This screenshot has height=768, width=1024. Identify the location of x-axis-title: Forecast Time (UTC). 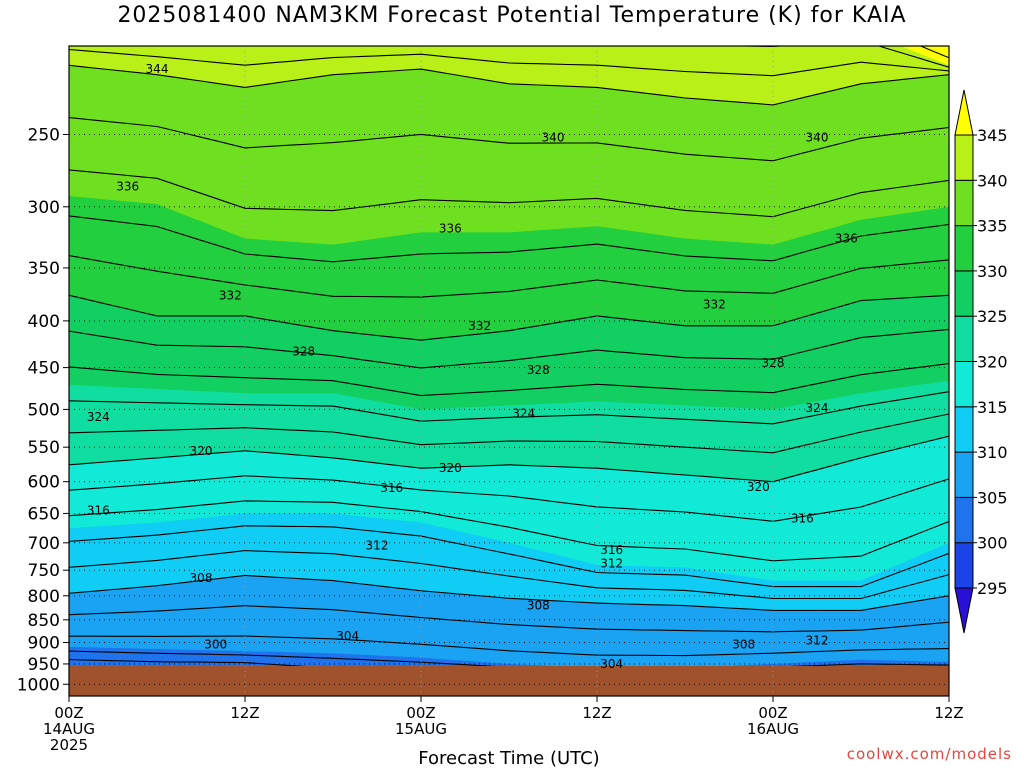
(508, 758).